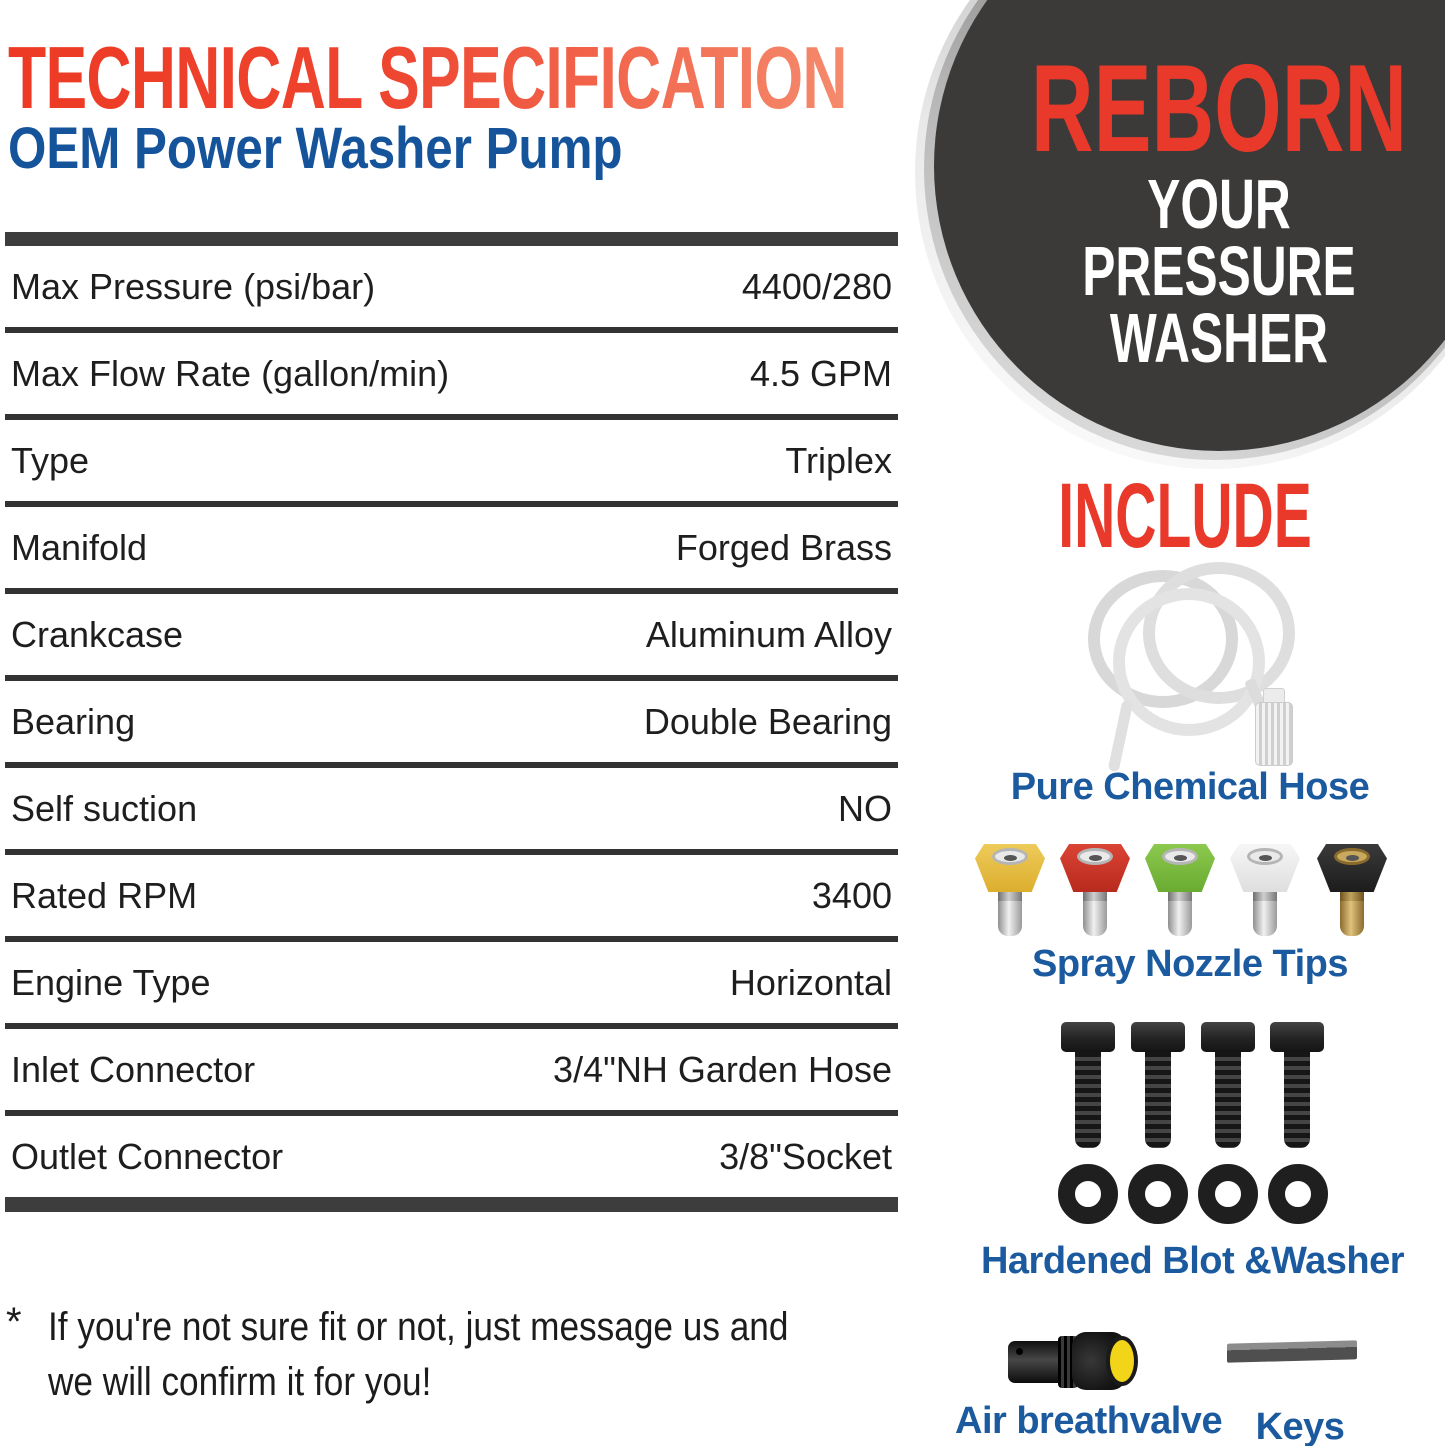  Describe the element at coordinates (50, 460) in the screenshot. I see `spec-label: Type` at that location.